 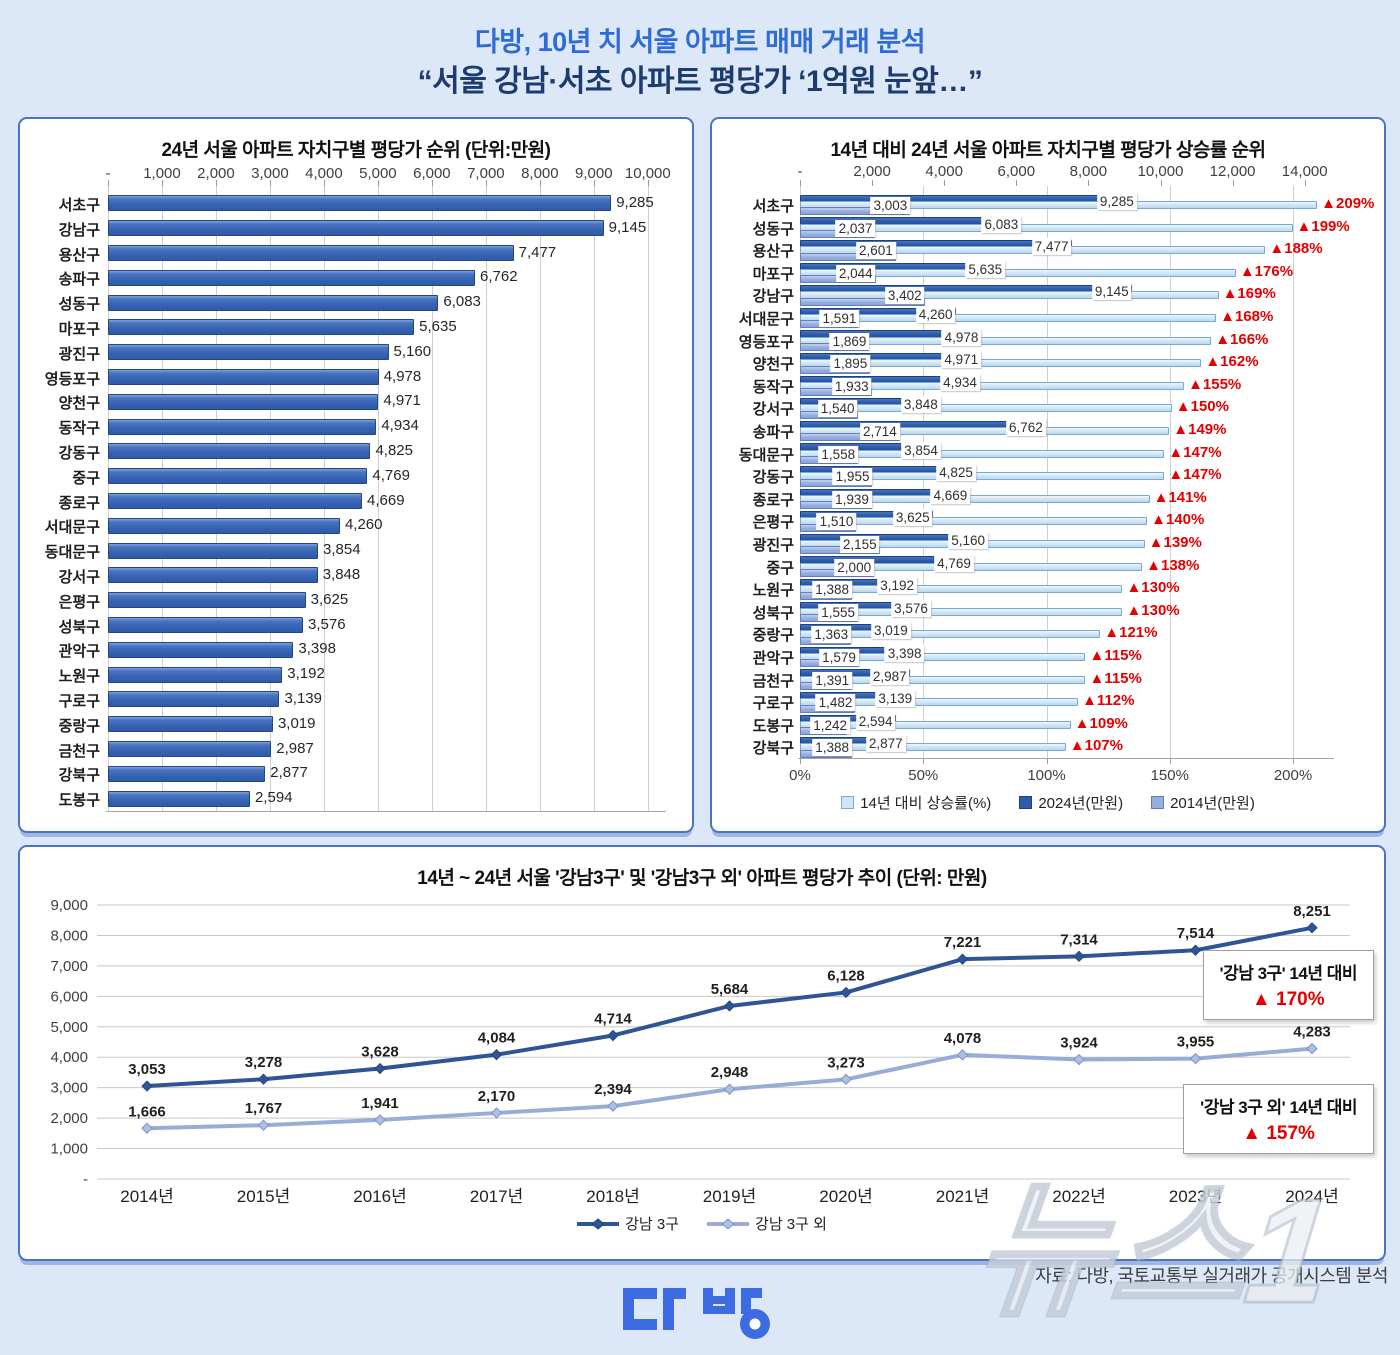 I want to click on x-axis-tick-label: 8,000, so click(x=540, y=173).